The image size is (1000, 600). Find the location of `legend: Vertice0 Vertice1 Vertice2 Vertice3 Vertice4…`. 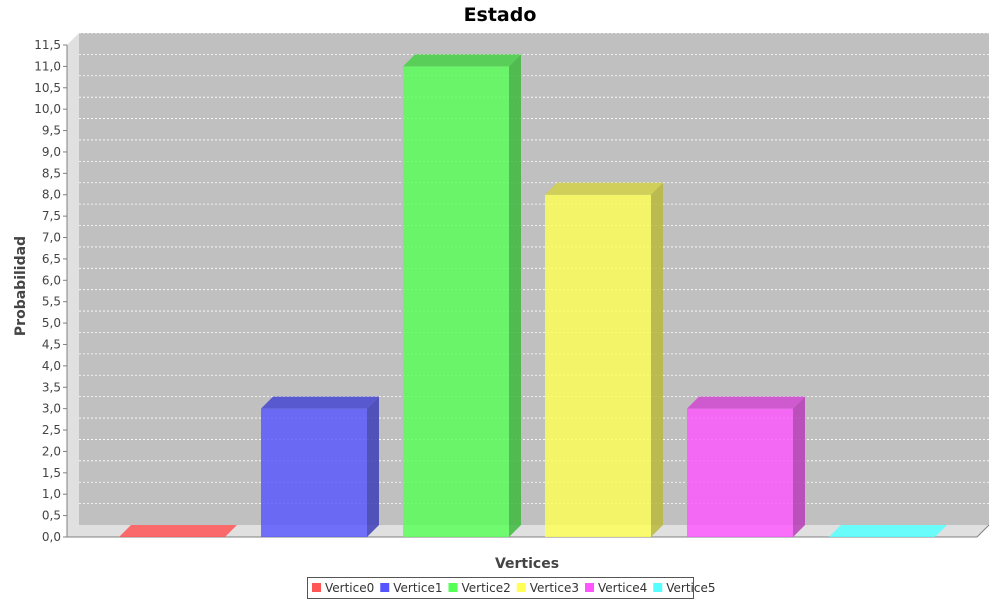

legend: Vertice0 Vertice1 Vertice2 Vertice3 Vertice4… is located at coordinates (511, 588).